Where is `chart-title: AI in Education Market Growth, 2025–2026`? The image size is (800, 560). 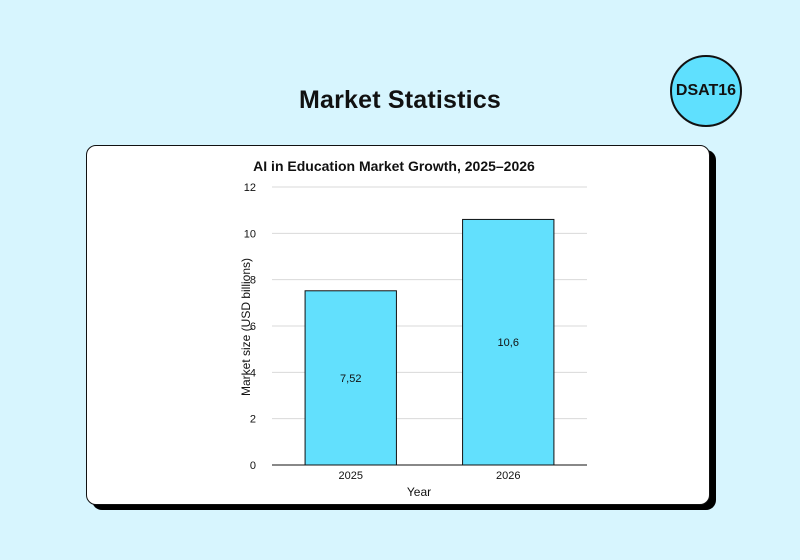 chart-title: AI in Education Market Growth, 2025–2026 is located at coordinates (394, 166).